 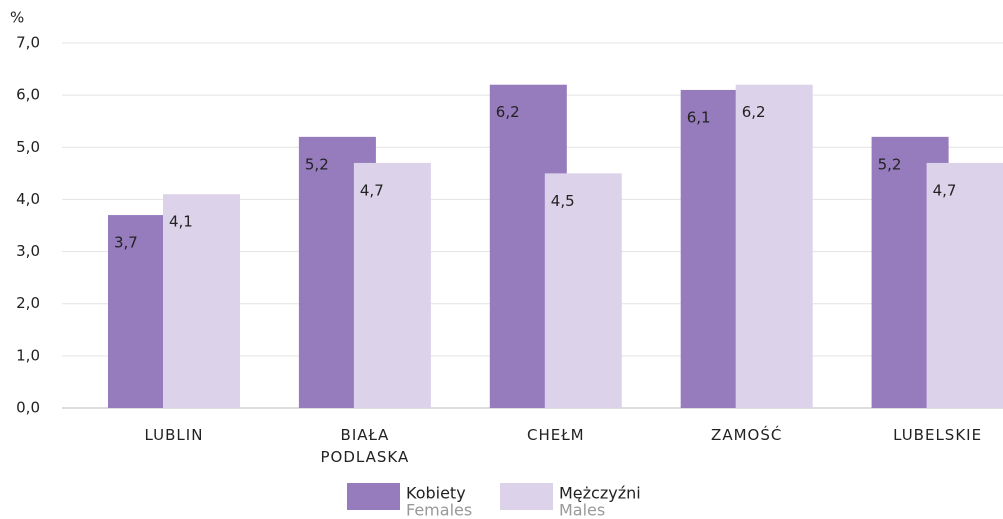 I want to click on x-tick-label: LUBELSKIE, so click(x=938, y=435).